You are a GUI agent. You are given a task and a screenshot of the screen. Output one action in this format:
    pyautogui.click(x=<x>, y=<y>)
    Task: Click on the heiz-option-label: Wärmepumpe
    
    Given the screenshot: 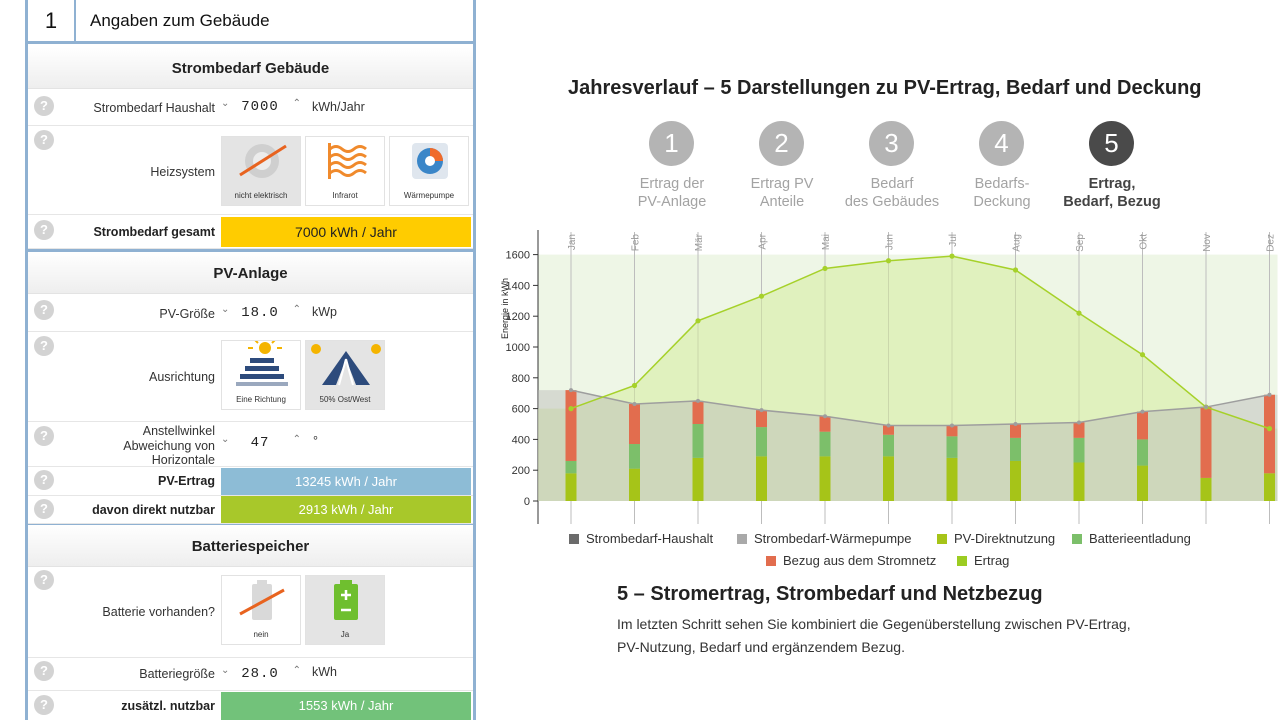 What is the action you would take?
    pyautogui.click(x=429, y=195)
    